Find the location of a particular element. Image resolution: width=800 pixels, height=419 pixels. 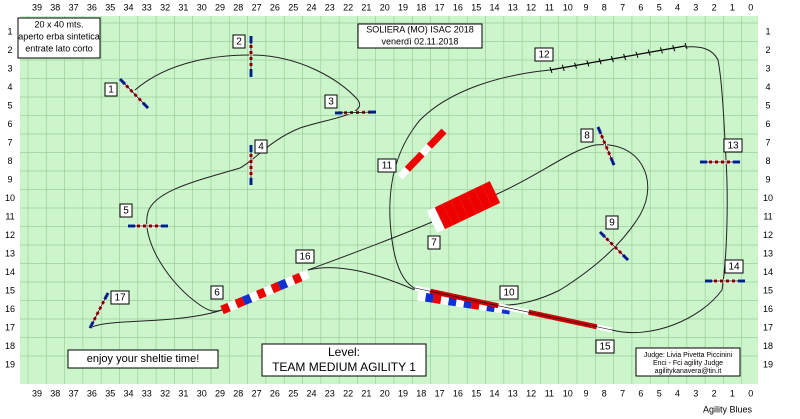

obstacle-number: 7 is located at coordinates (434, 243).